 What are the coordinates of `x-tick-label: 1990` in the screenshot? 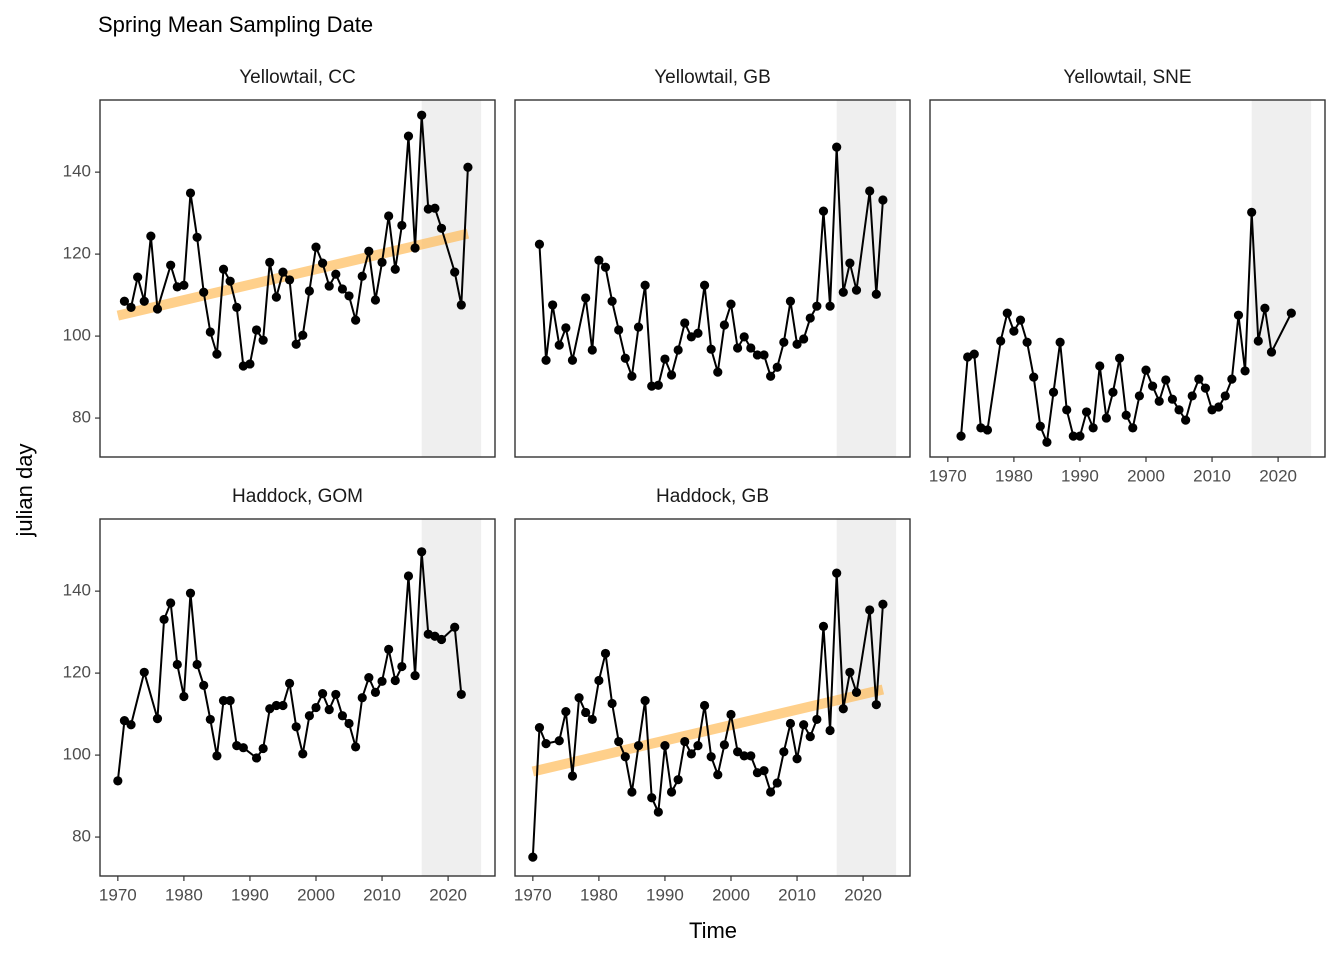 It's located at (250, 894).